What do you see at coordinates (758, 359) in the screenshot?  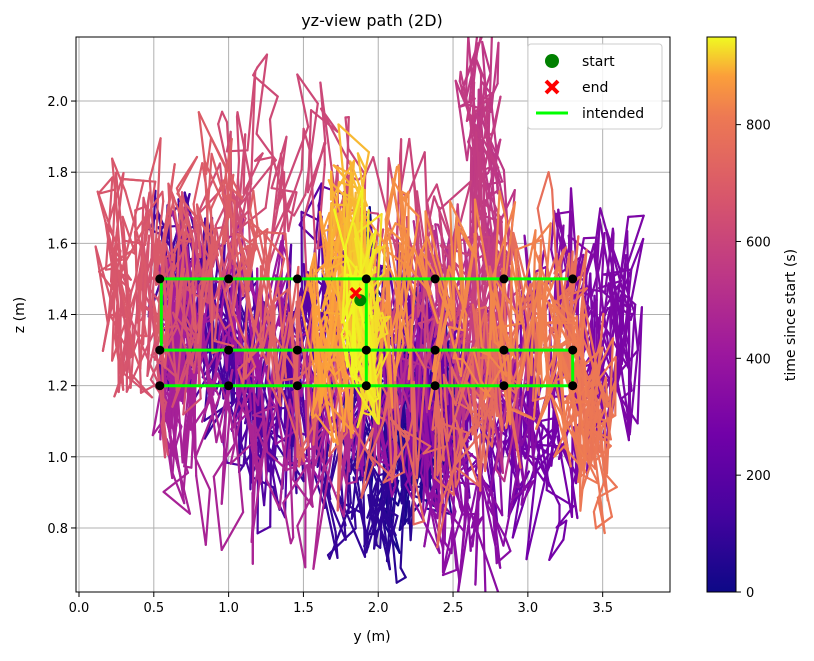 I see `colorbar-tick-label: 400` at bounding box center [758, 359].